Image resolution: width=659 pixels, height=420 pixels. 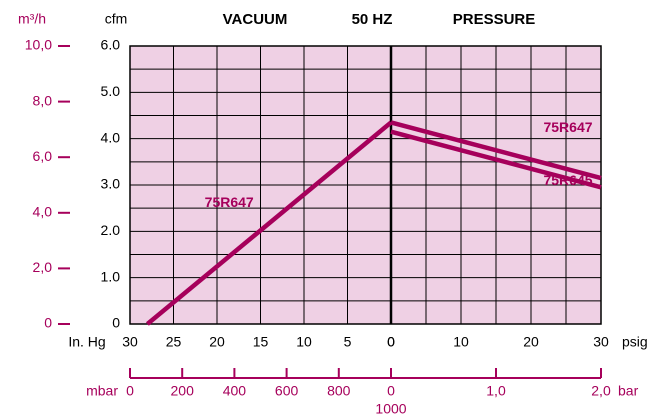 What do you see at coordinates (461, 342) in the screenshot?
I see `pressure-tick-label: 10` at bounding box center [461, 342].